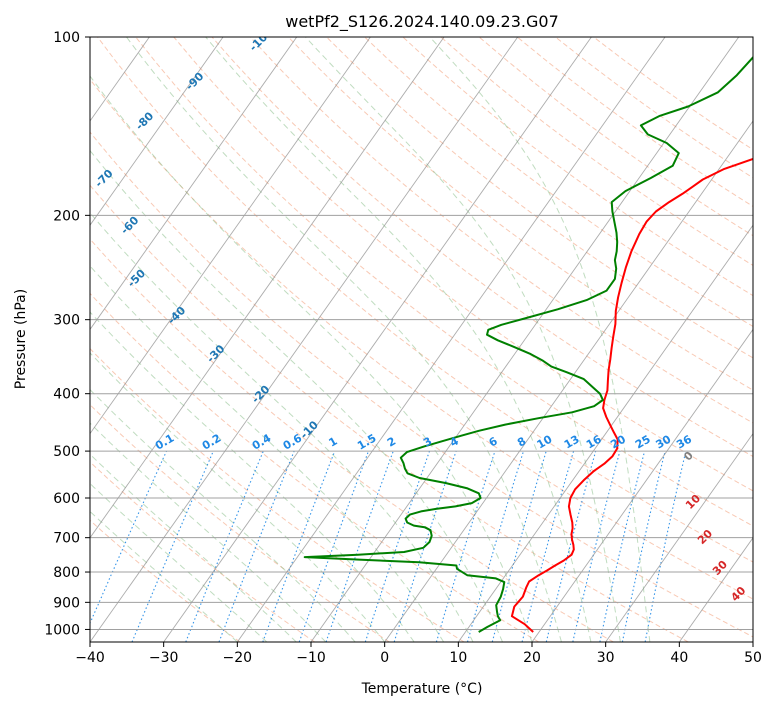 Image resolution: width=775 pixels, height=712 pixels. I want to click on mixing-ratio-label: 30, so click(663, 441).